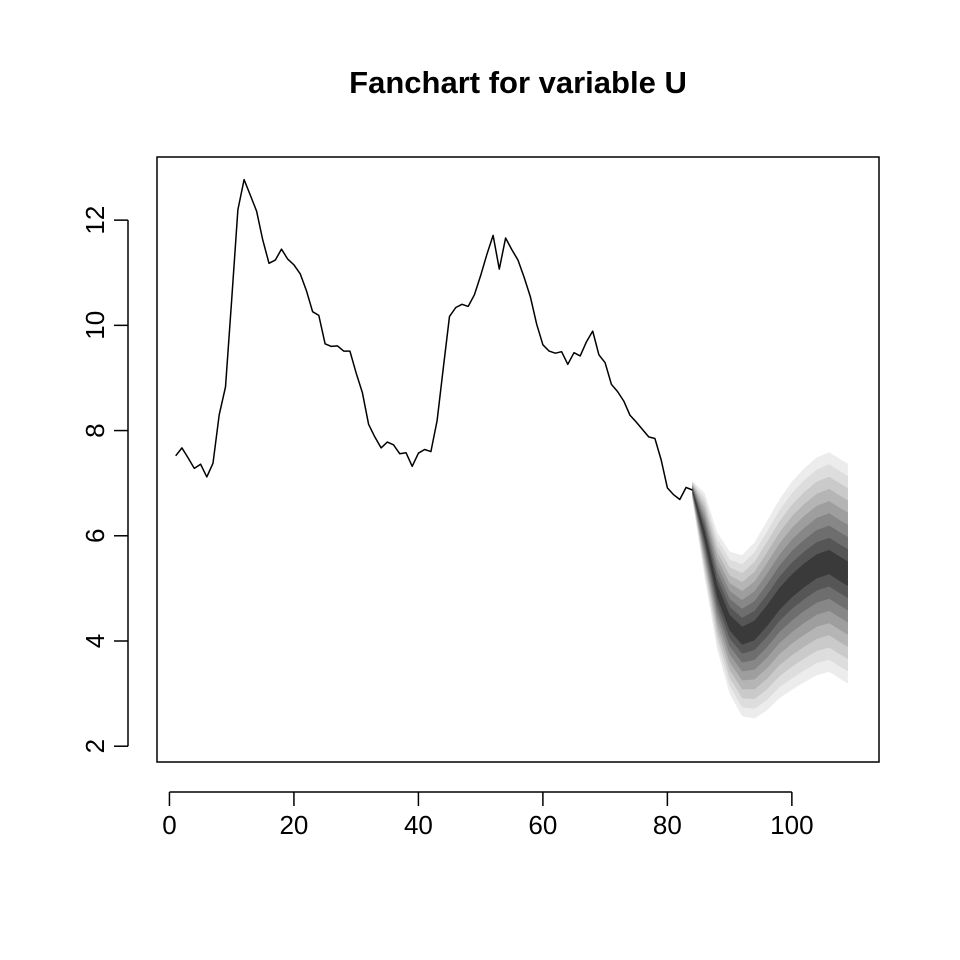 This screenshot has height=960, width=960. What do you see at coordinates (791, 825) in the screenshot?
I see `x-tick-label: 100` at bounding box center [791, 825].